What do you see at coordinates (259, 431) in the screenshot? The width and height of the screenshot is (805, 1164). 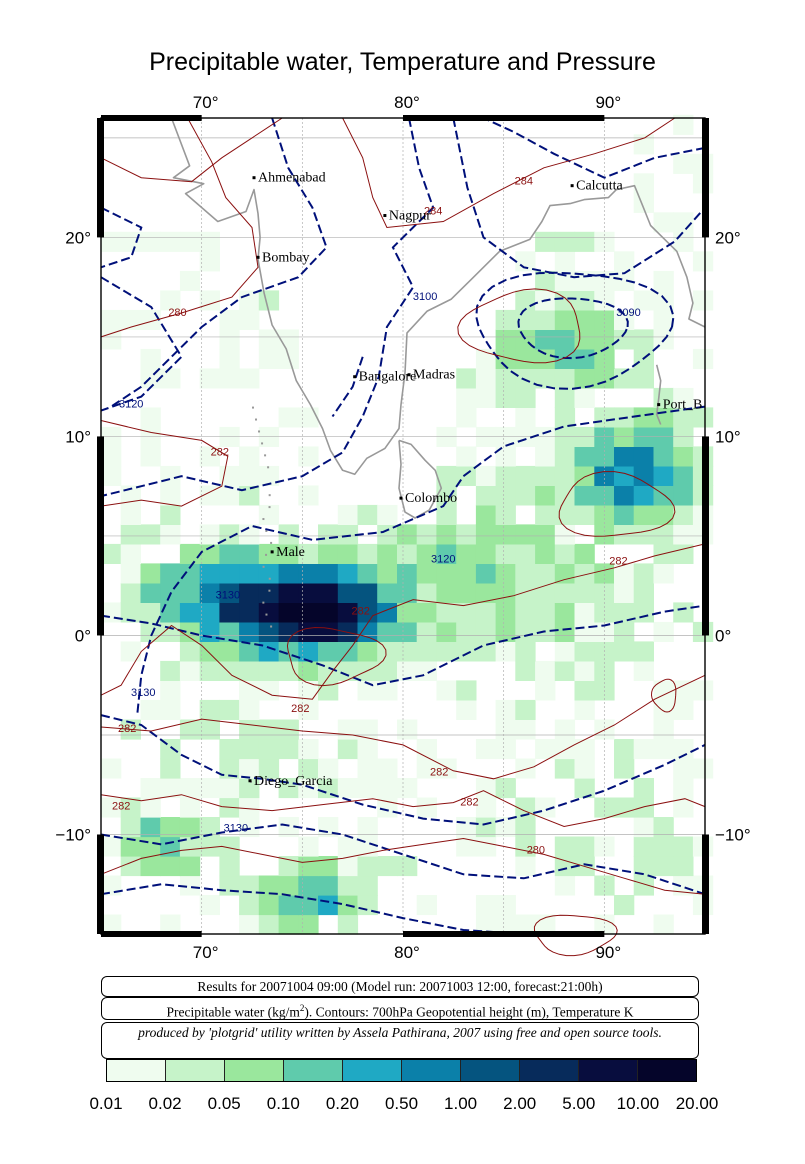 I see `lakshadweep-island` at bounding box center [259, 431].